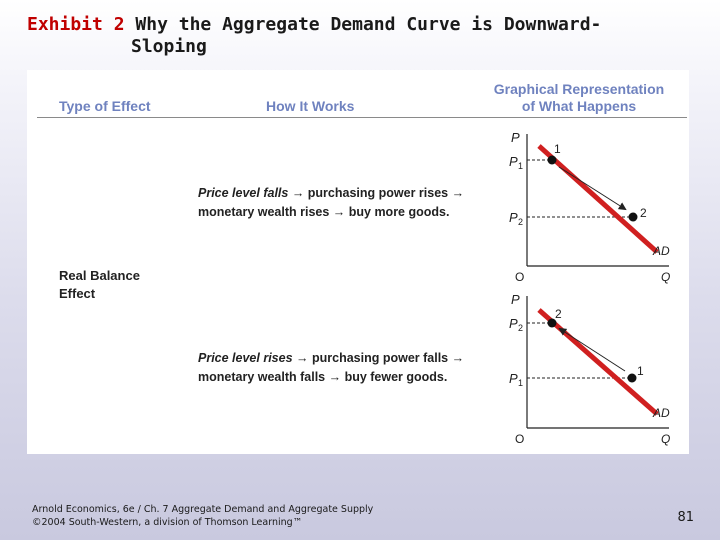 The width and height of the screenshot is (720, 540). What do you see at coordinates (169, 46) in the screenshot?
I see `title-line2: Sloping` at bounding box center [169, 46].